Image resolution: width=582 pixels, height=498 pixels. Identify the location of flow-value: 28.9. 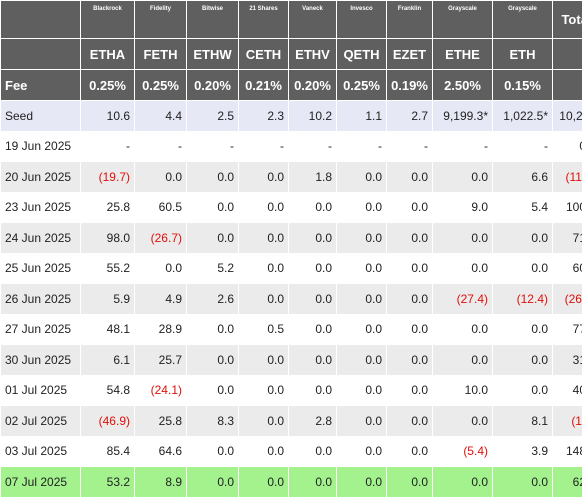
(161, 329).